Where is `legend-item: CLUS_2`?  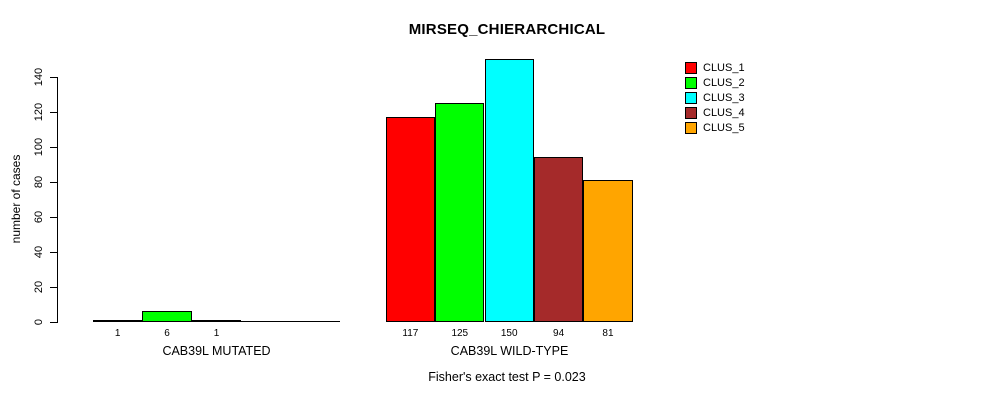 legend-item: CLUS_2 is located at coordinates (715, 82).